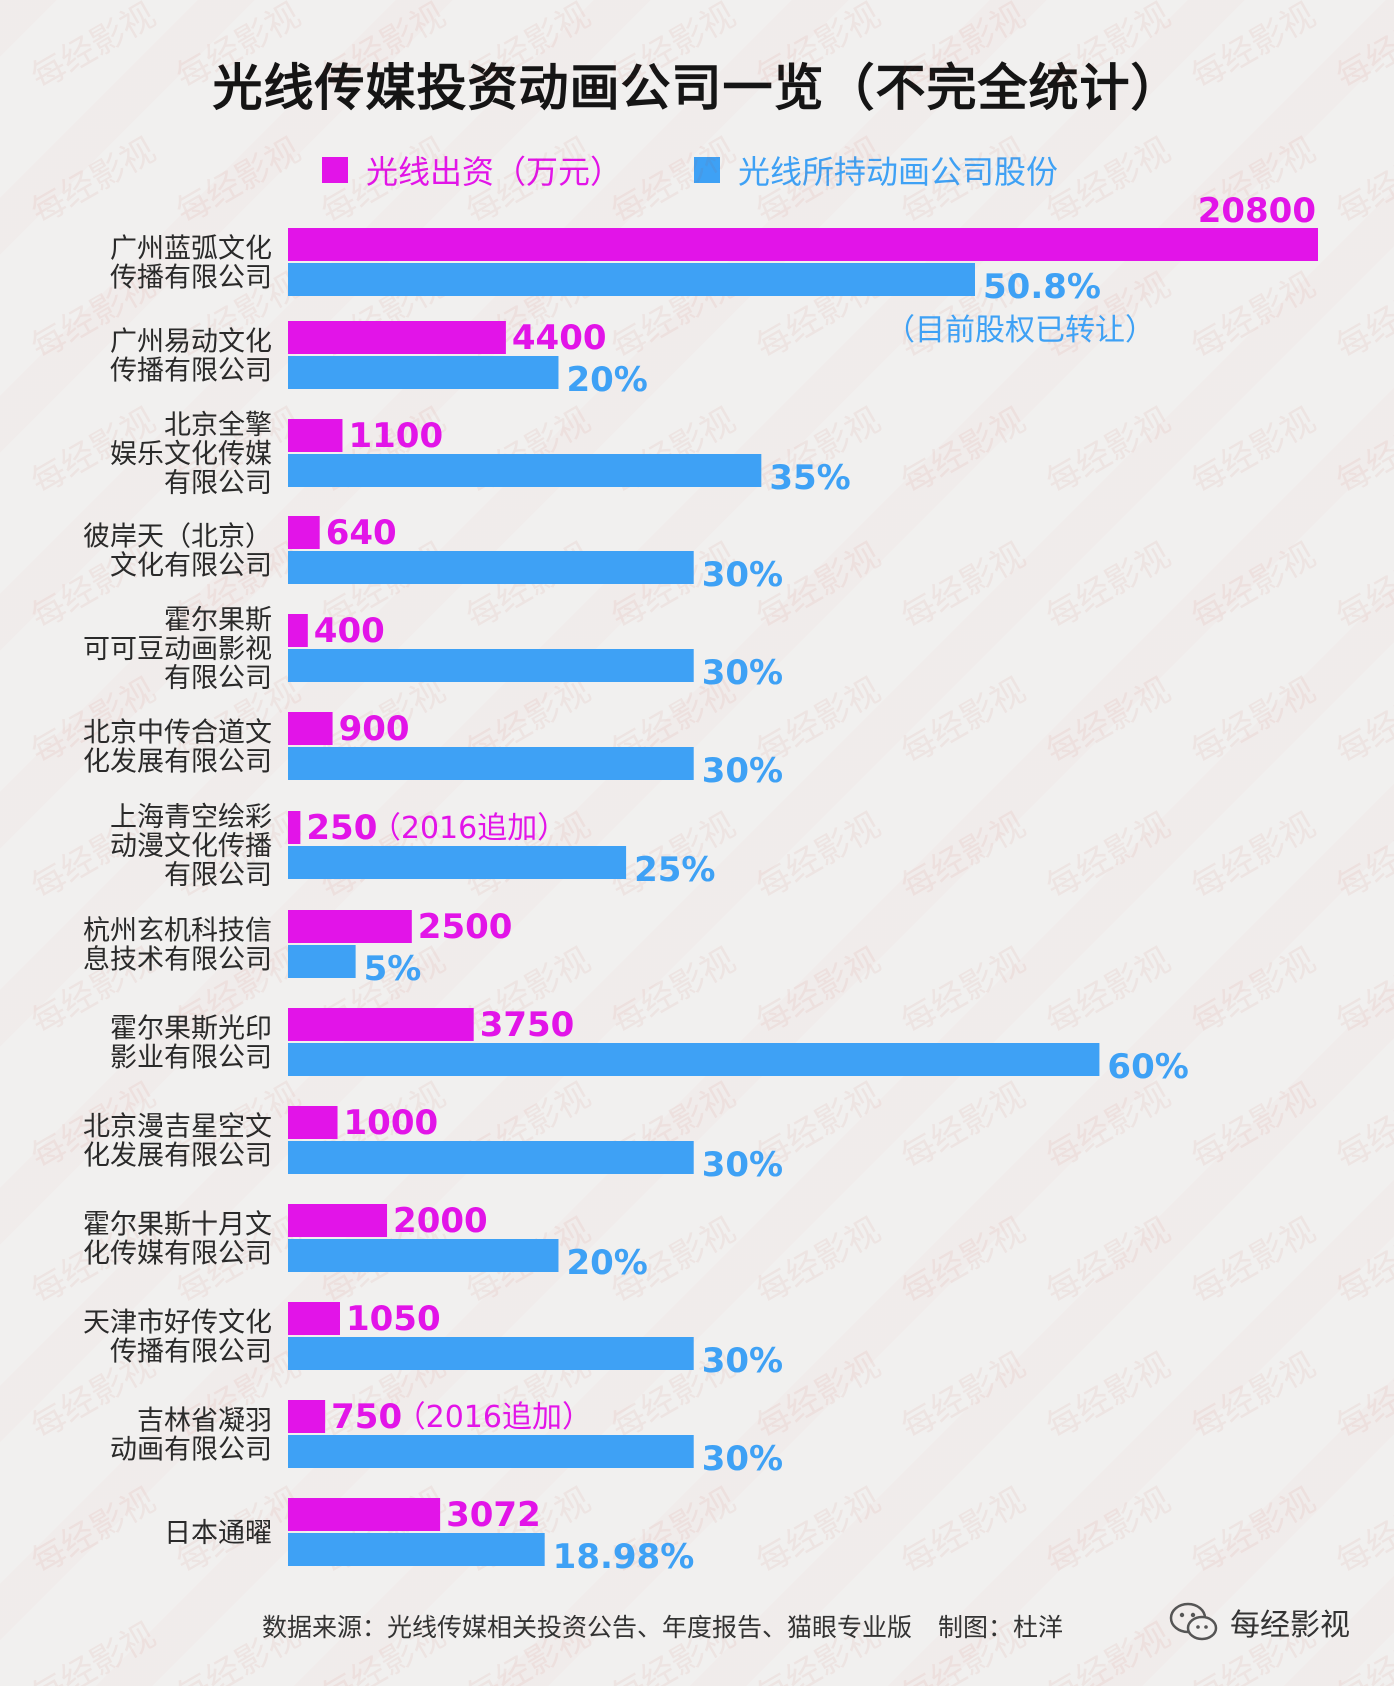  I want to click on category-label: 霍尔果斯, so click(218, 620).